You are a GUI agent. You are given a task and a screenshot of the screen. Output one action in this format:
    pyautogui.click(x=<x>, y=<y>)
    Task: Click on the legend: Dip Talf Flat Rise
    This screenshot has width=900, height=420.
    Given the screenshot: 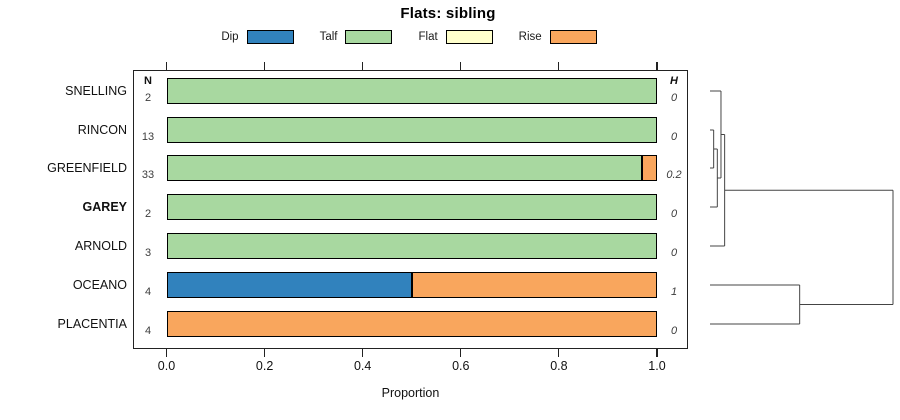 What is the action you would take?
    pyautogui.click(x=409, y=37)
    